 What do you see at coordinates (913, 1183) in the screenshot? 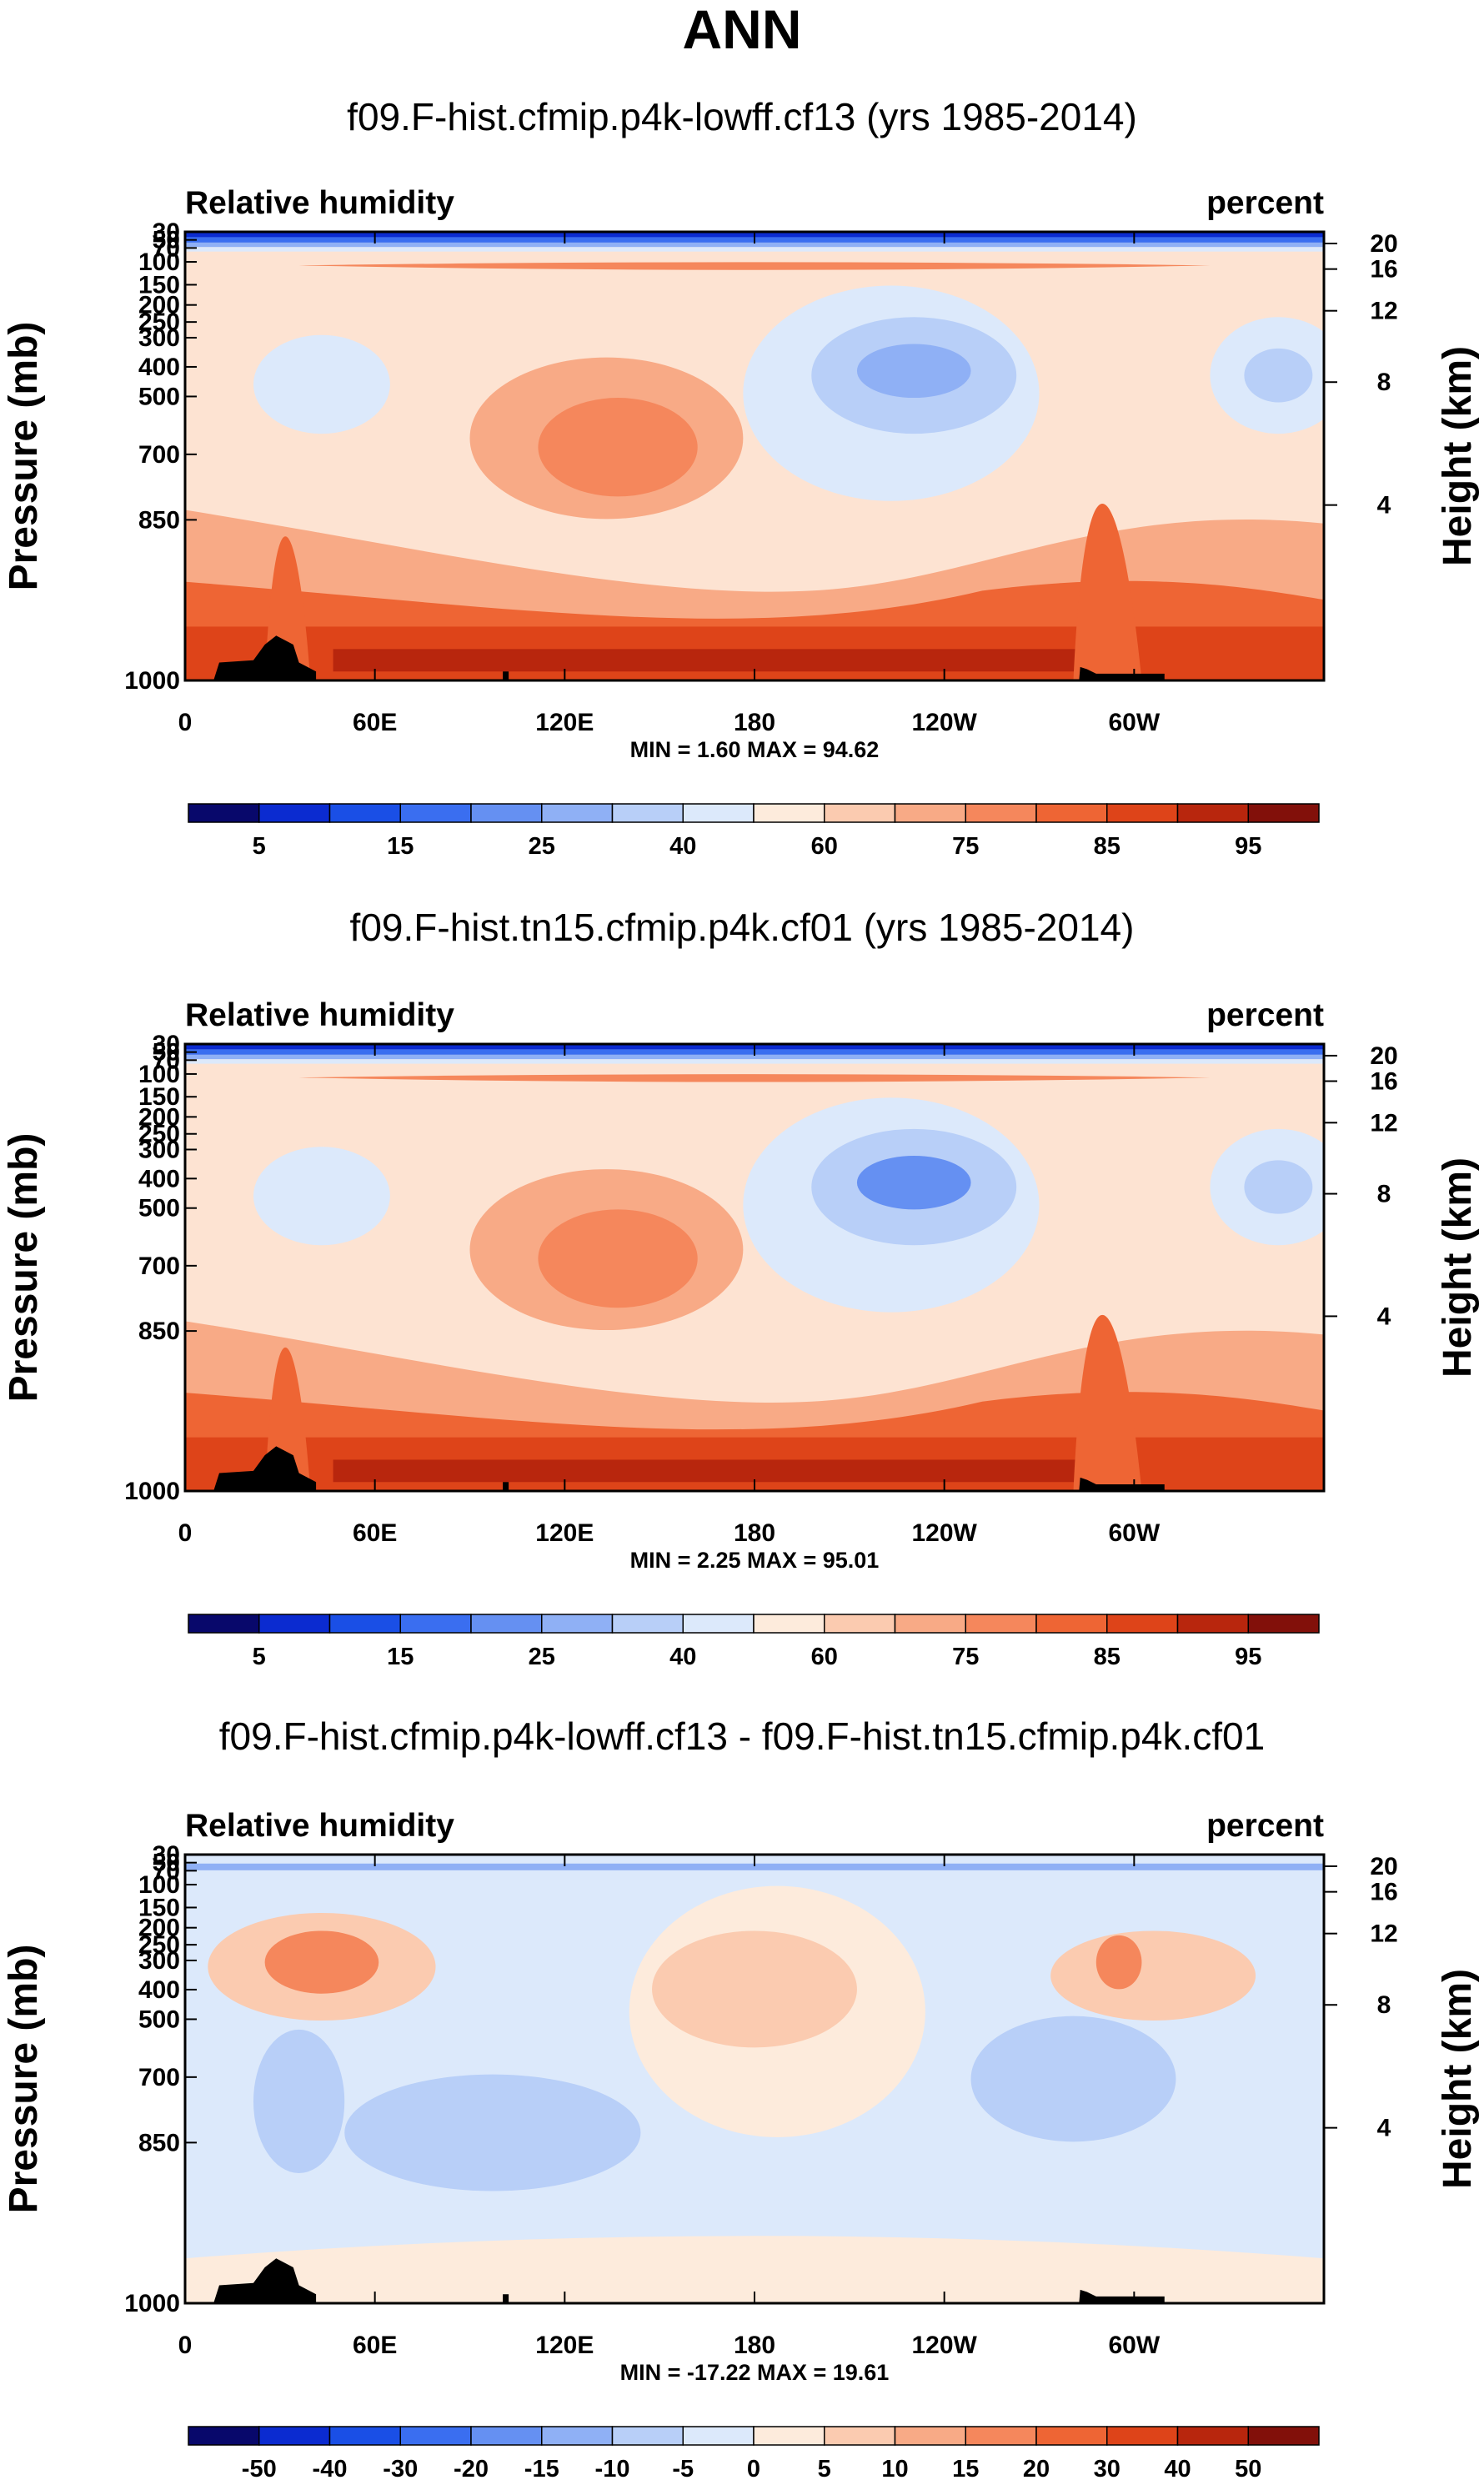
I see `dry-region-center` at bounding box center [913, 1183].